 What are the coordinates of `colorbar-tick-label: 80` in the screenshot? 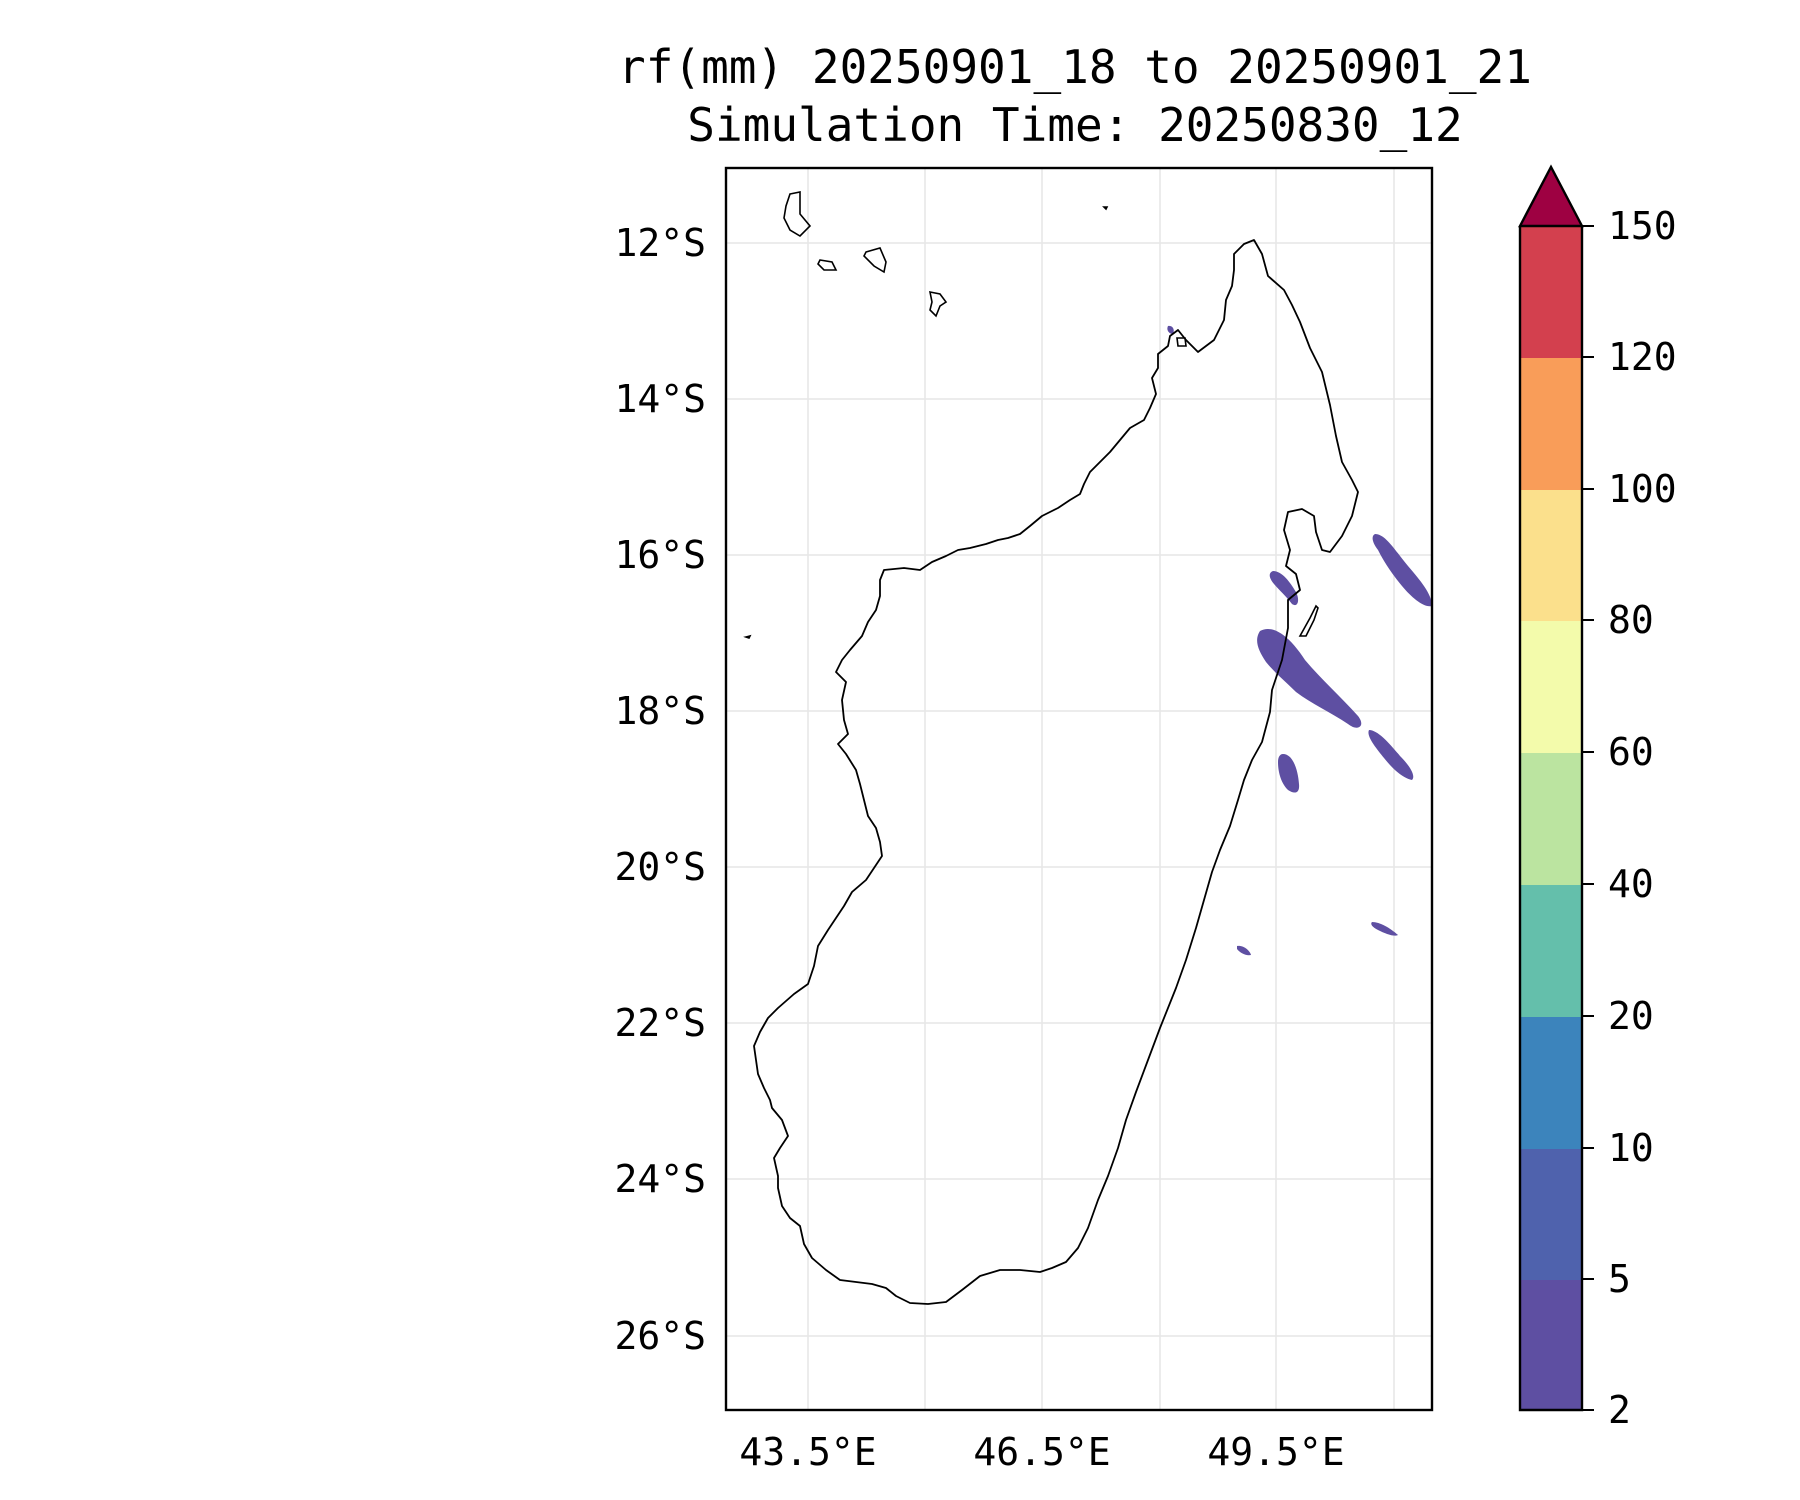 It's located at (1631, 620).